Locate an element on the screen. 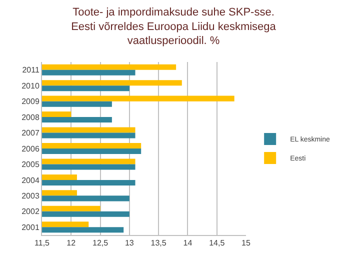 This screenshot has width=347, height=260. y-tick-label: 2010 is located at coordinates (31, 85).